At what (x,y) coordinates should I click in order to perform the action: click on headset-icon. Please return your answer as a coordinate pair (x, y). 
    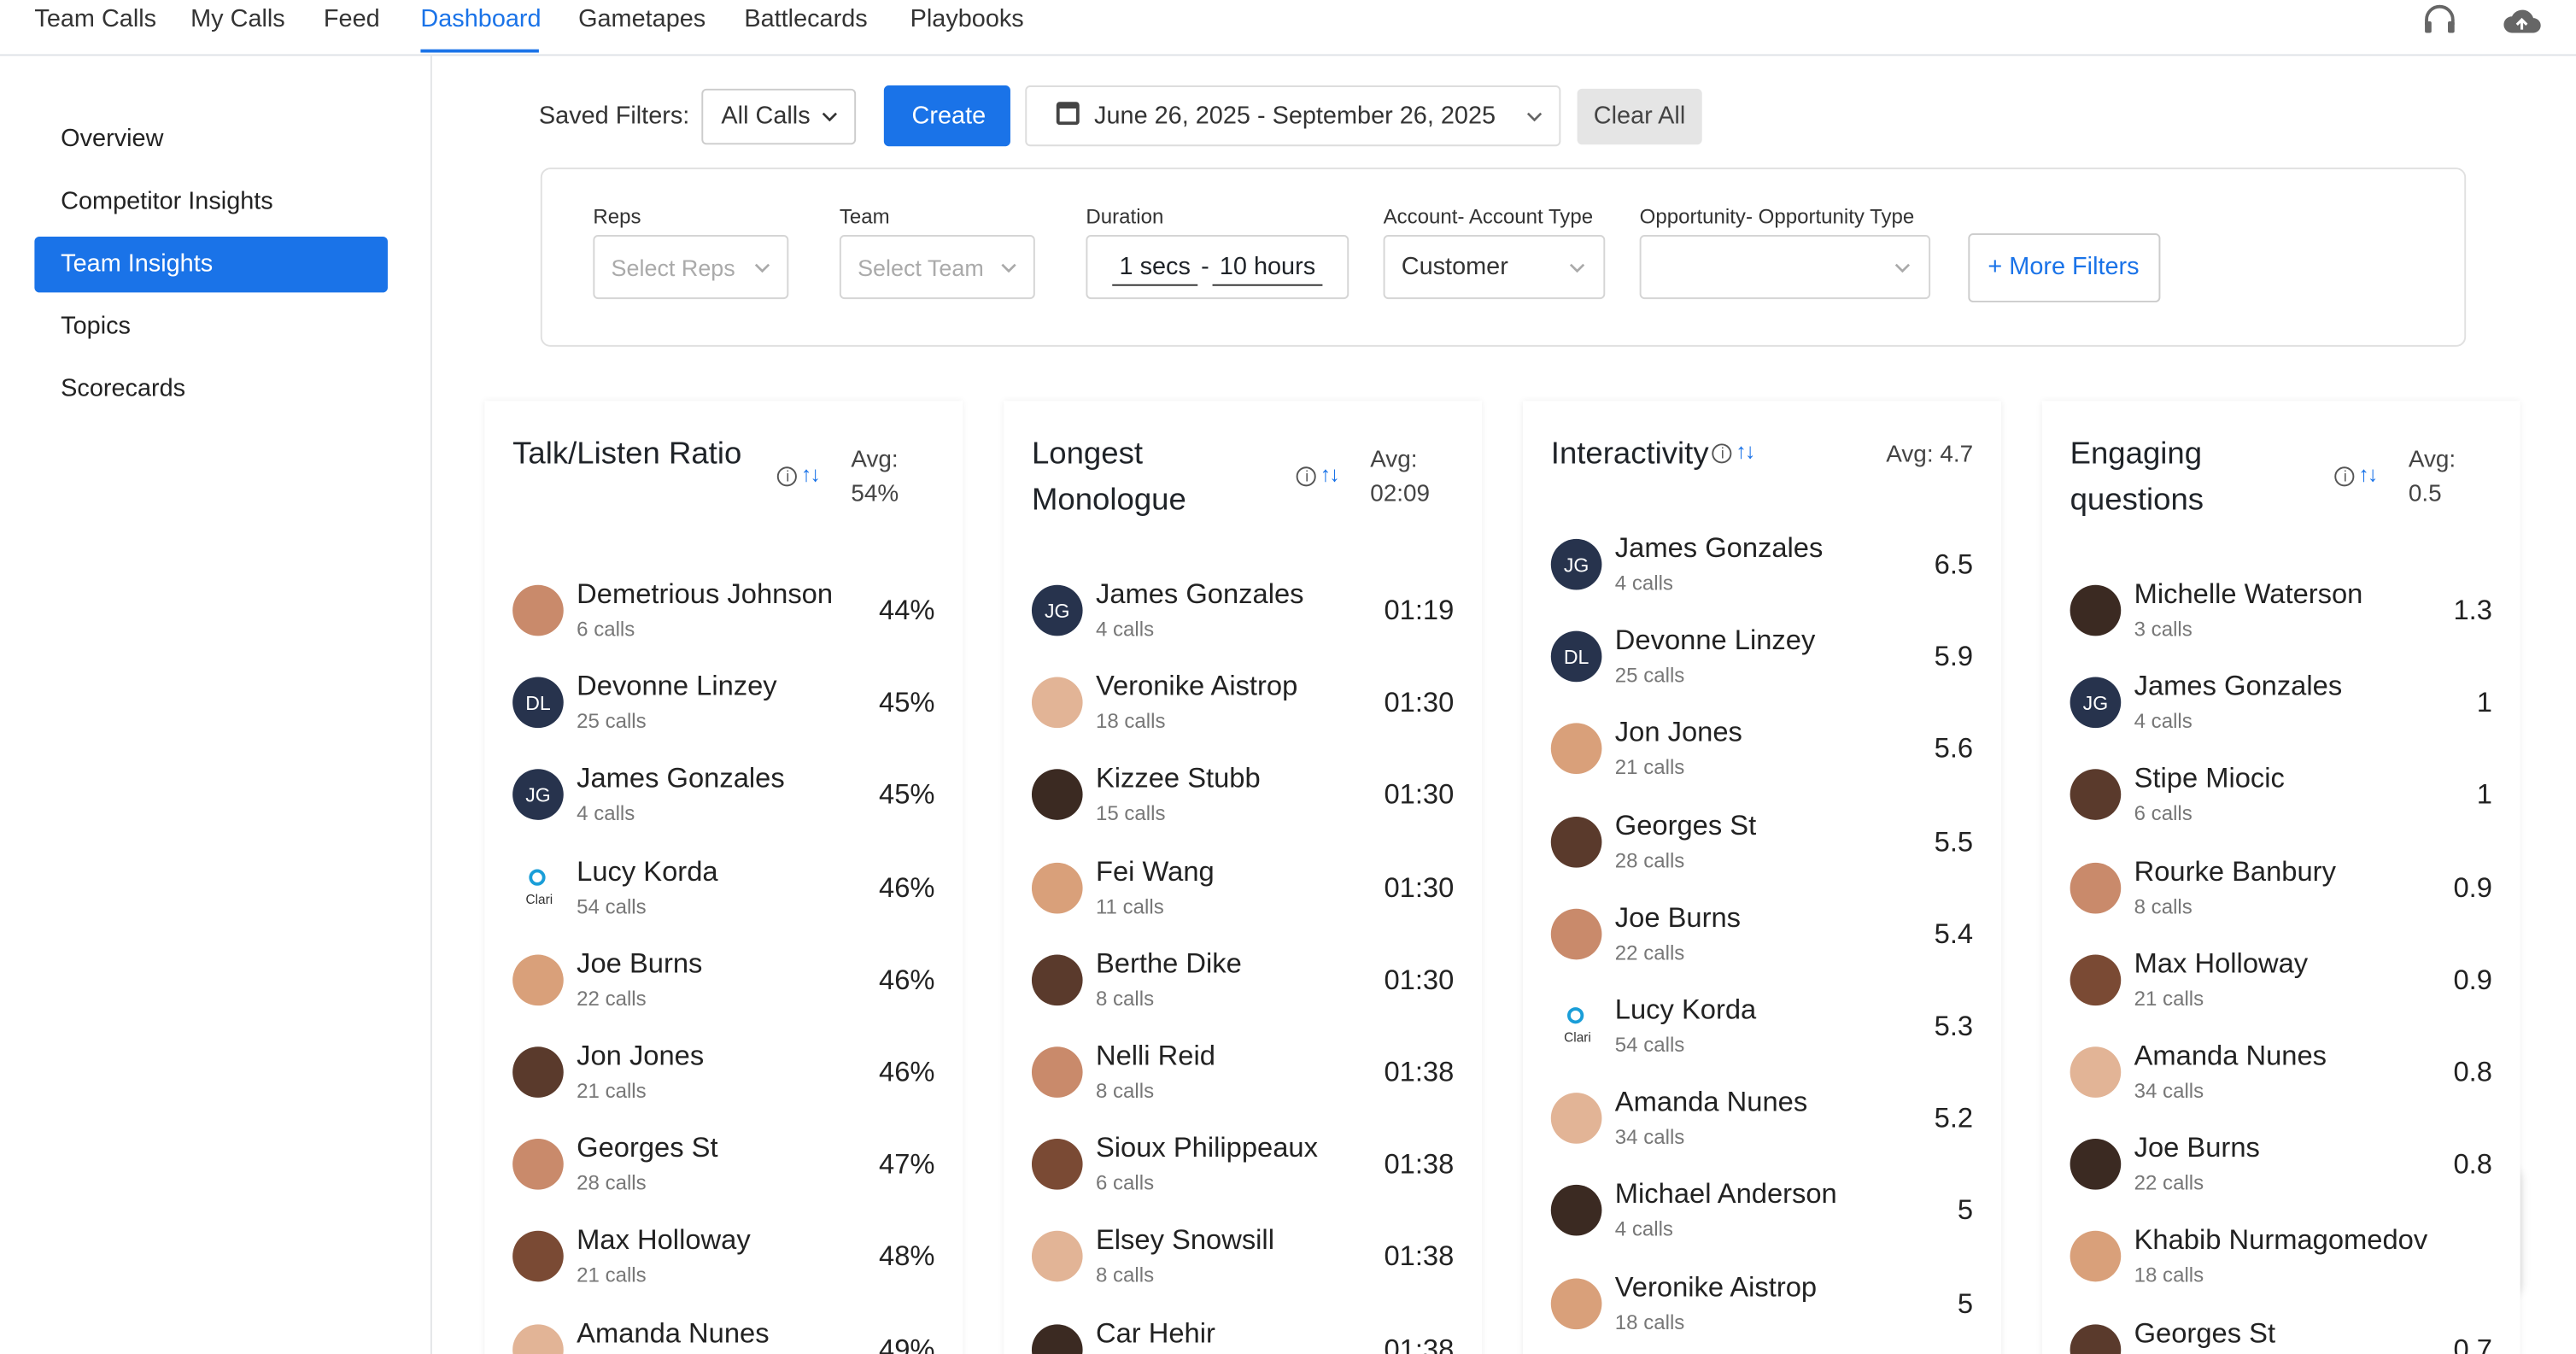
    Looking at the image, I should click on (2439, 21).